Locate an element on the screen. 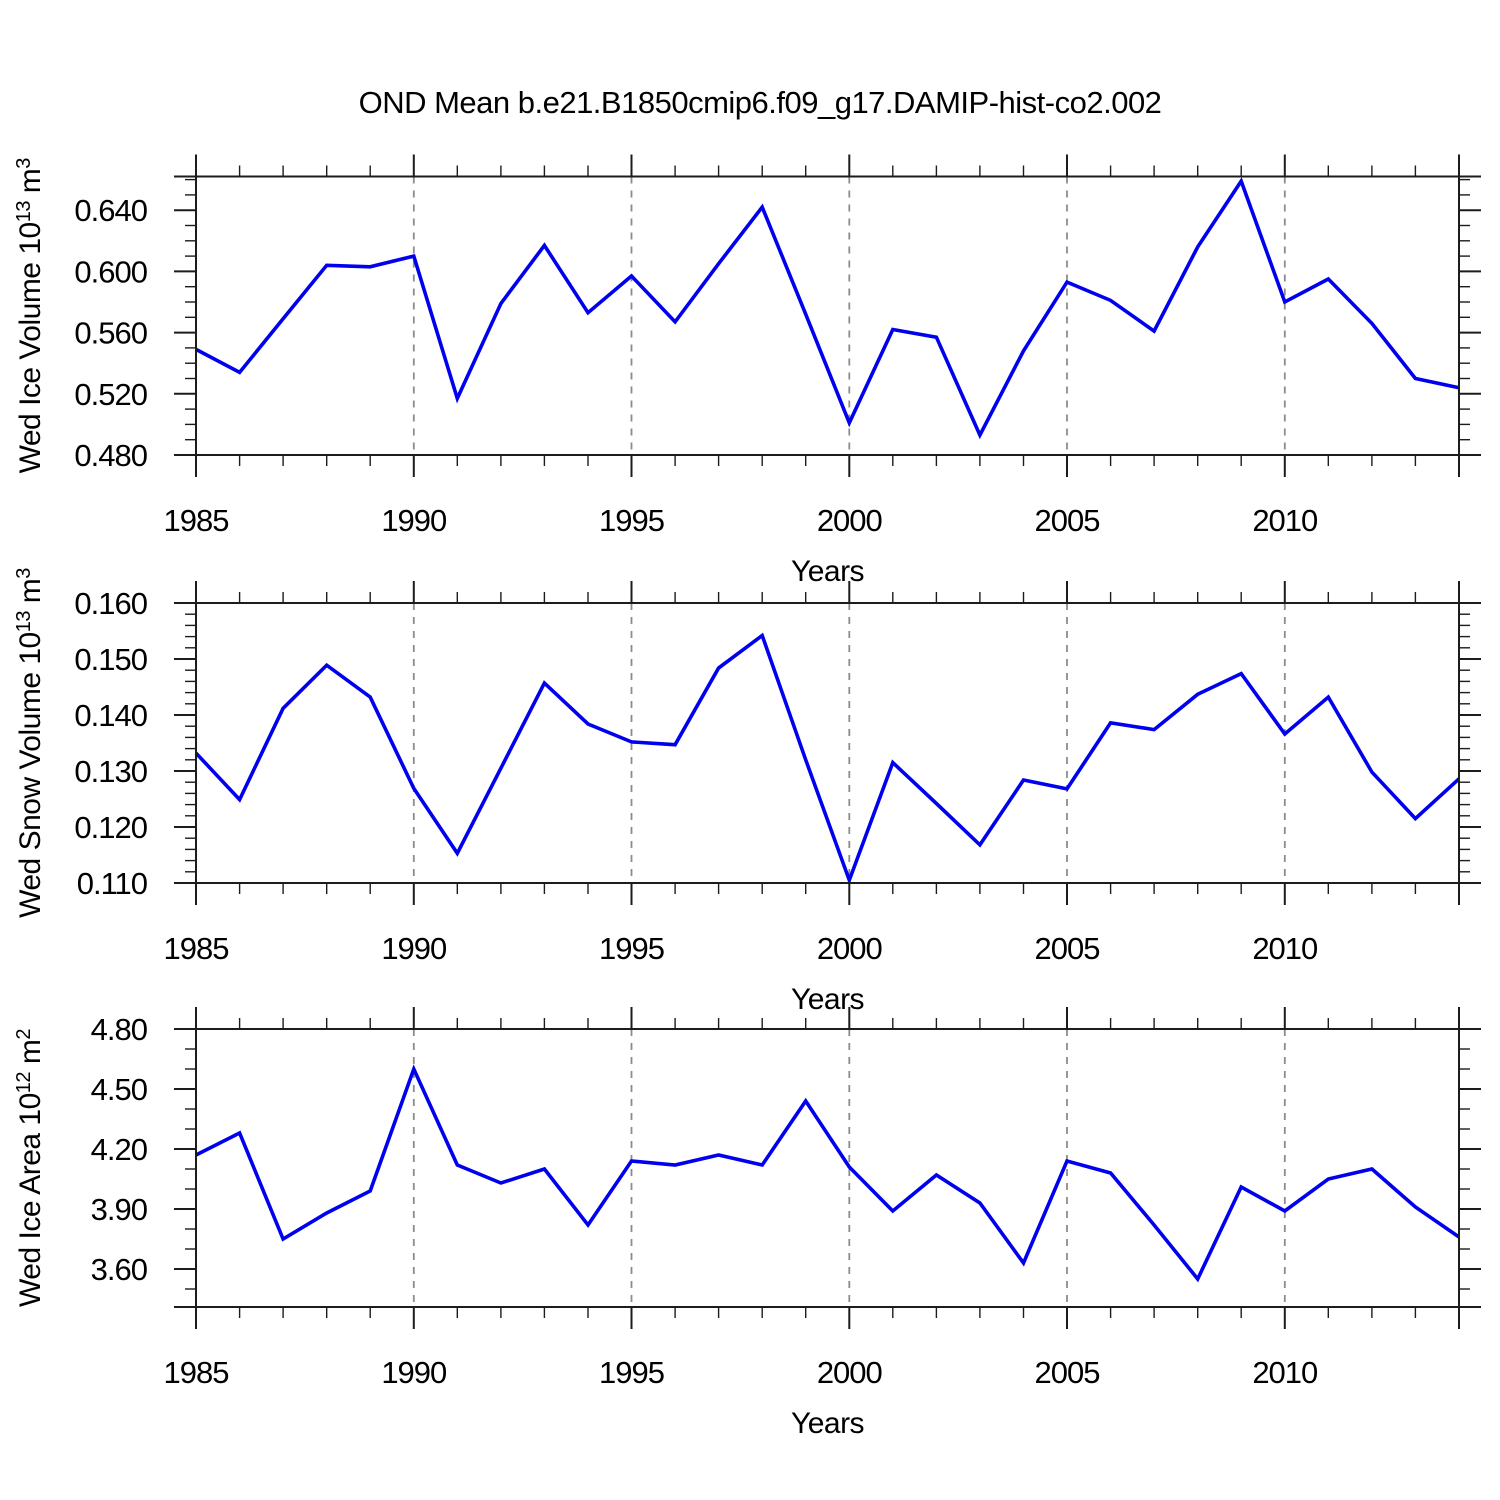 This screenshot has height=1500, width=1500. y-tick-label: 0.130 is located at coordinates (110, 771).